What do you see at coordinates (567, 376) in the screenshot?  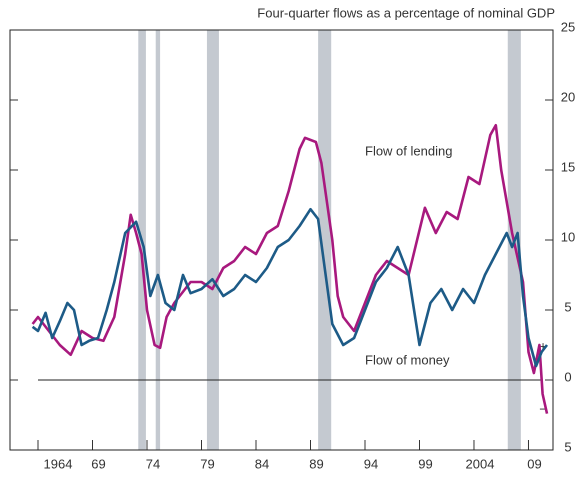 I see `y-tick-label: 0` at bounding box center [567, 376].